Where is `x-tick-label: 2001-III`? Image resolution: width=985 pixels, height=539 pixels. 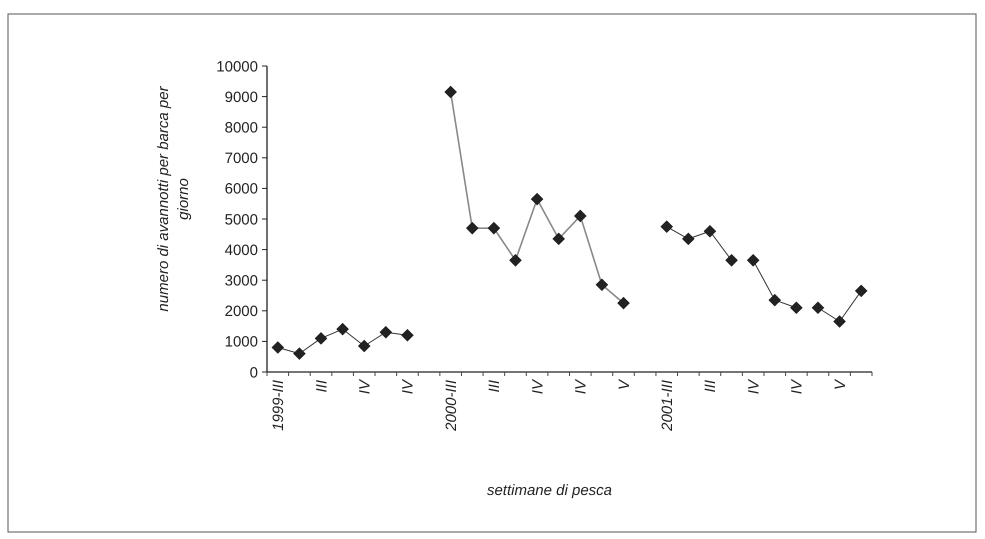 x-tick-label: 2001-III is located at coordinates (667, 406).